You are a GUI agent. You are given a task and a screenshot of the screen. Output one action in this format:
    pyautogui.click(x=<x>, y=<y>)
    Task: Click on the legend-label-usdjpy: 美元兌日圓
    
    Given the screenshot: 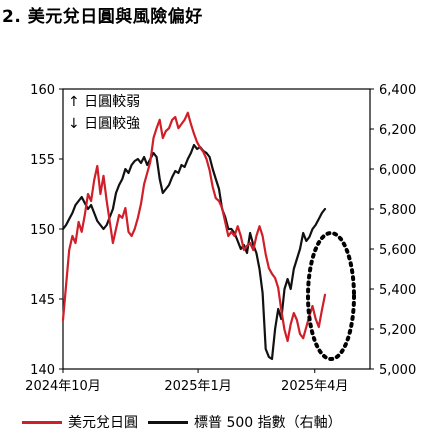 What is the action you would take?
    pyautogui.click(x=103, y=423)
    